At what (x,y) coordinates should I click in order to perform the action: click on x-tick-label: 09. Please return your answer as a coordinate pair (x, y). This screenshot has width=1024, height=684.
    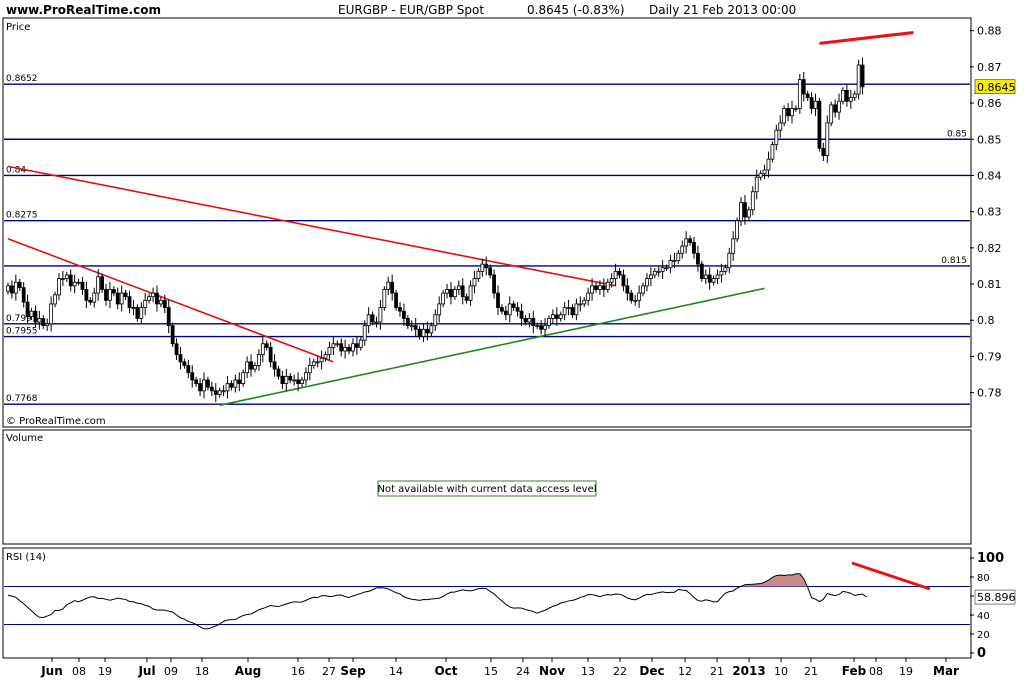
    Looking at the image, I should click on (171, 671).